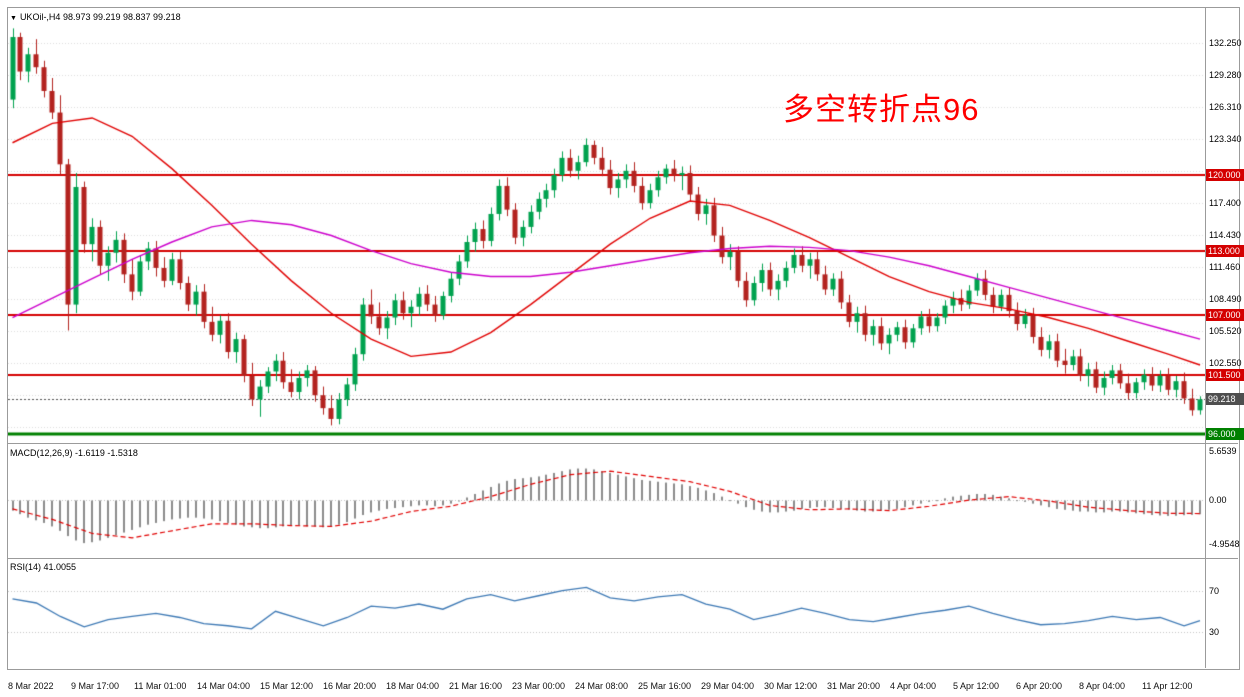  What do you see at coordinates (1225, 374) in the screenshot?
I see `price-line-label: 101.500` at bounding box center [1225, 374].